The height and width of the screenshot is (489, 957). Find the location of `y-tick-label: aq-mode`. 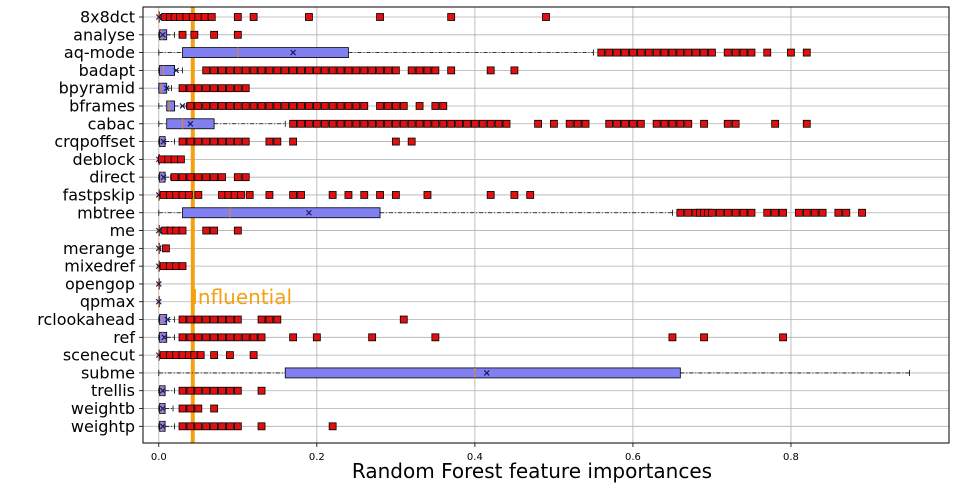

y-tick-label: aq-mode is located at coordinates (99, 52).